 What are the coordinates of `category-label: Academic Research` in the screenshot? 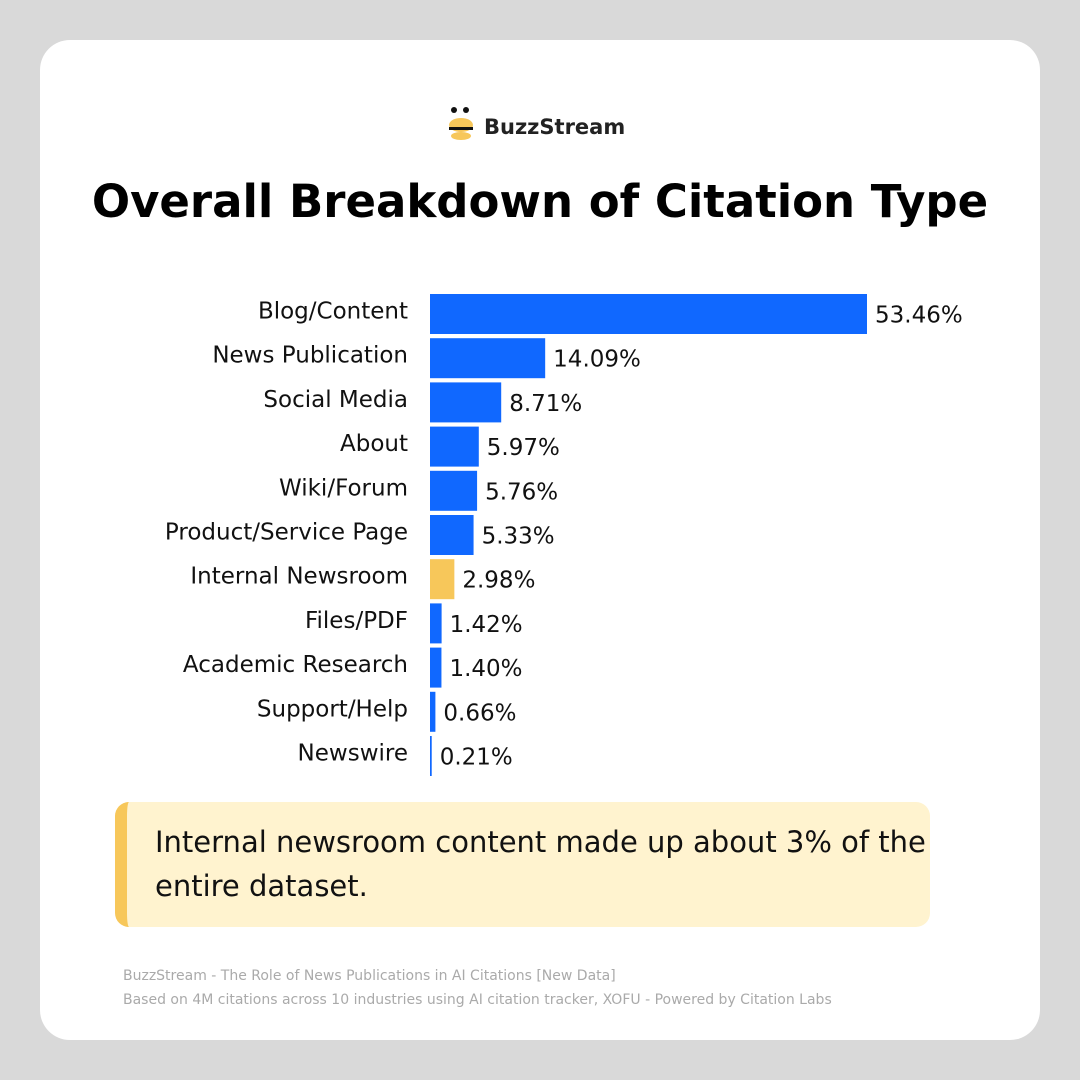 It's located at (295, 665).